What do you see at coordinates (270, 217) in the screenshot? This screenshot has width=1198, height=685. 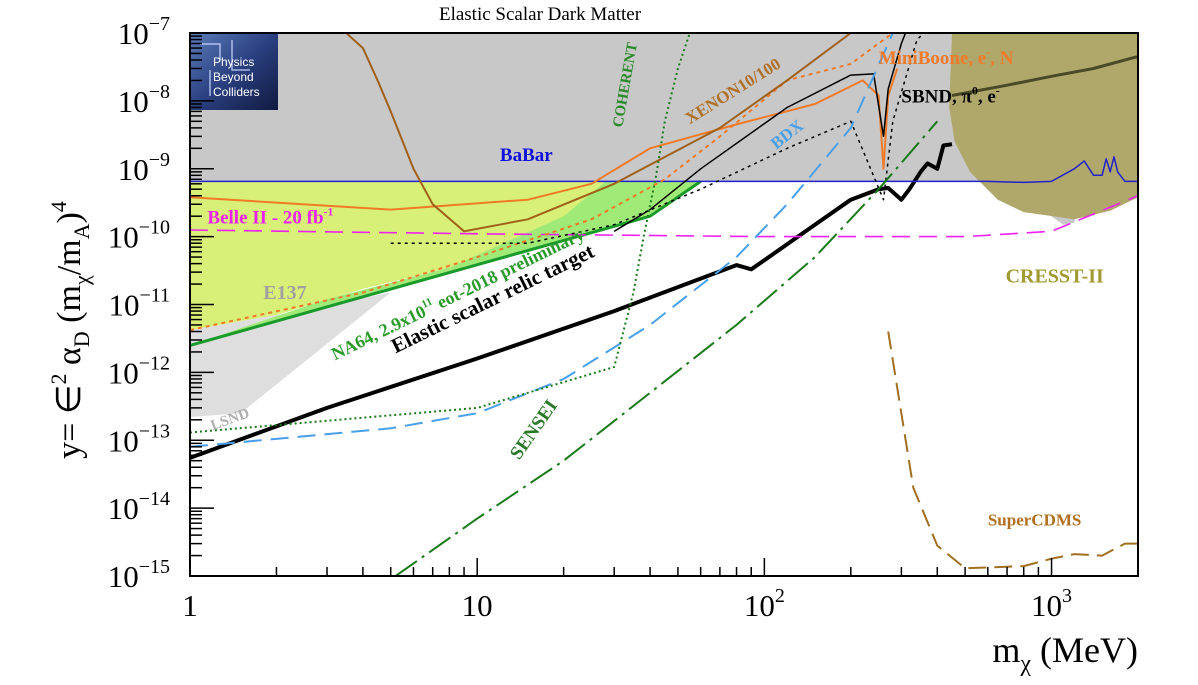 I see `label-belle-ii-20-fb: Belle II - 20 fb-1` at bounding box center [270, 217].